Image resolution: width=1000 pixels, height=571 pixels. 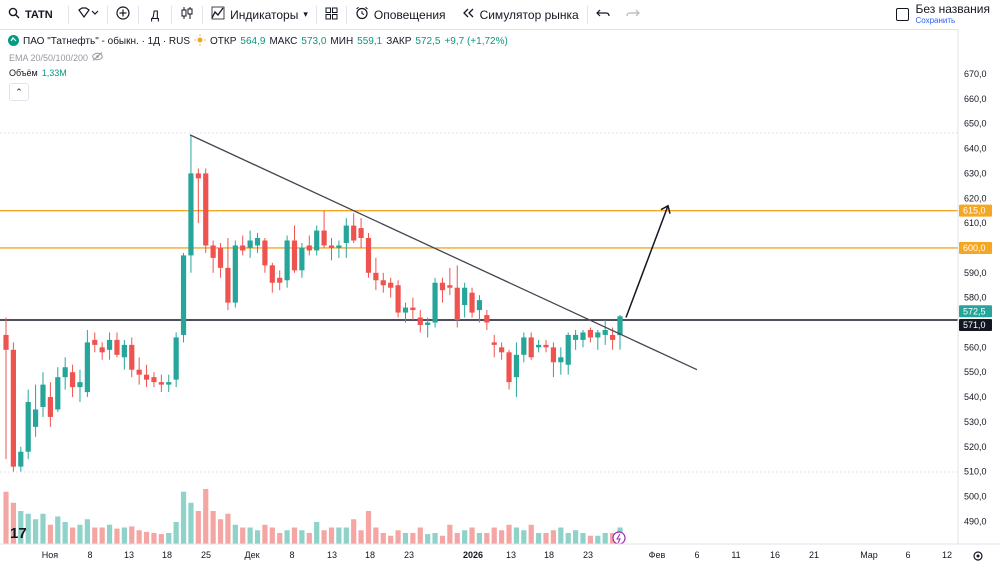 What do you see at coordinates (97, 57) in the screenshot?
I see `eye-off-icon` at bounding box center [97, 57].